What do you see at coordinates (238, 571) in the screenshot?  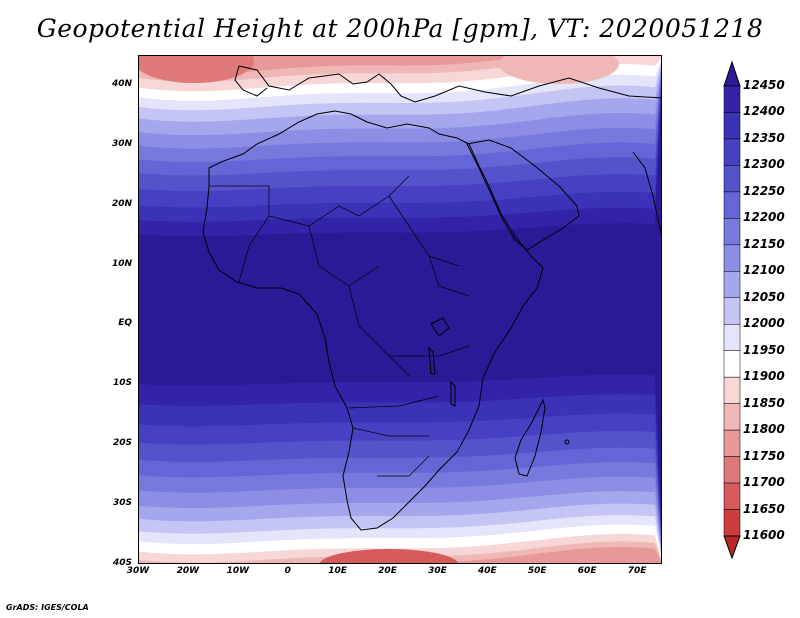 I see `lon-label-2: 10W` at bounding box center [238, 571].